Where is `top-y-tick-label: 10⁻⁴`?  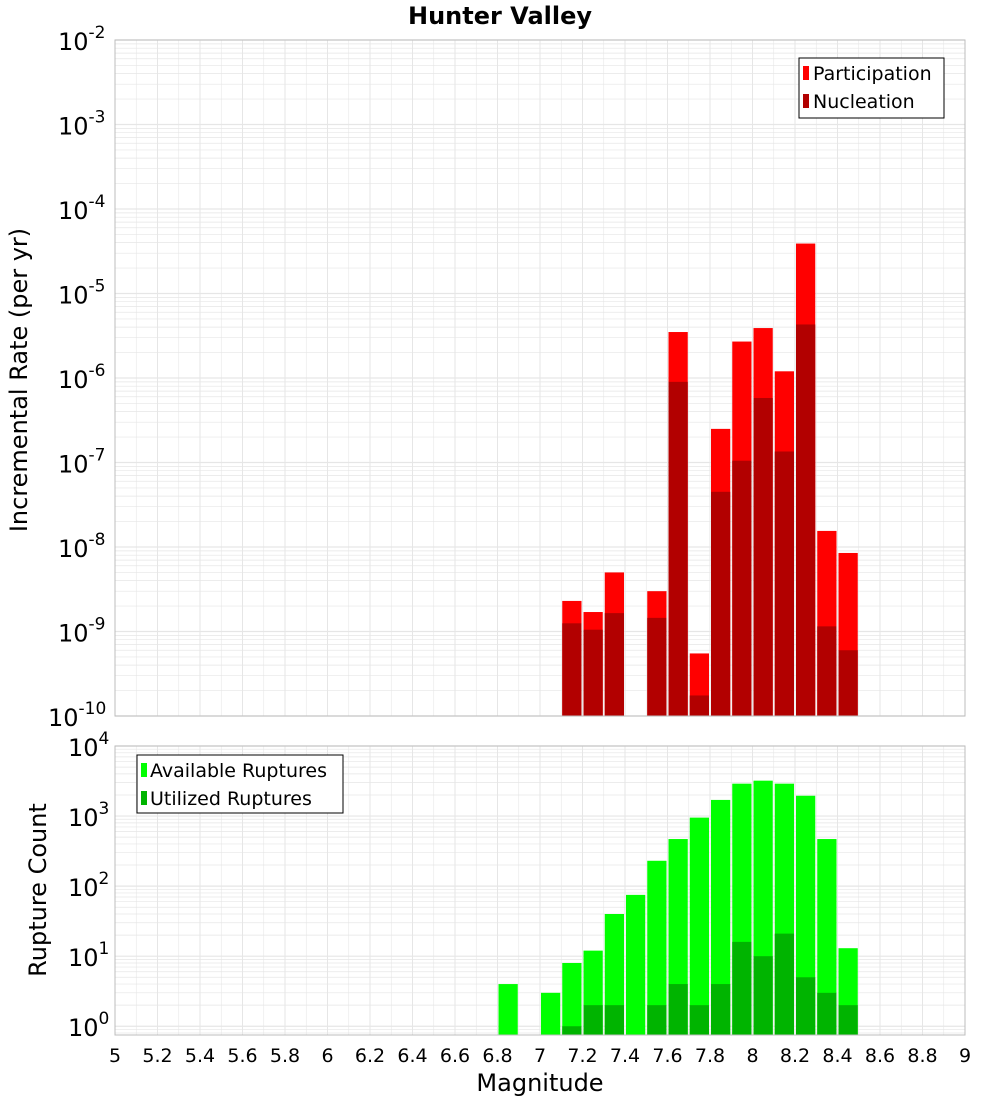 top-y-tick-label: 10⁻⁴ is located at coordinates (82, 208).